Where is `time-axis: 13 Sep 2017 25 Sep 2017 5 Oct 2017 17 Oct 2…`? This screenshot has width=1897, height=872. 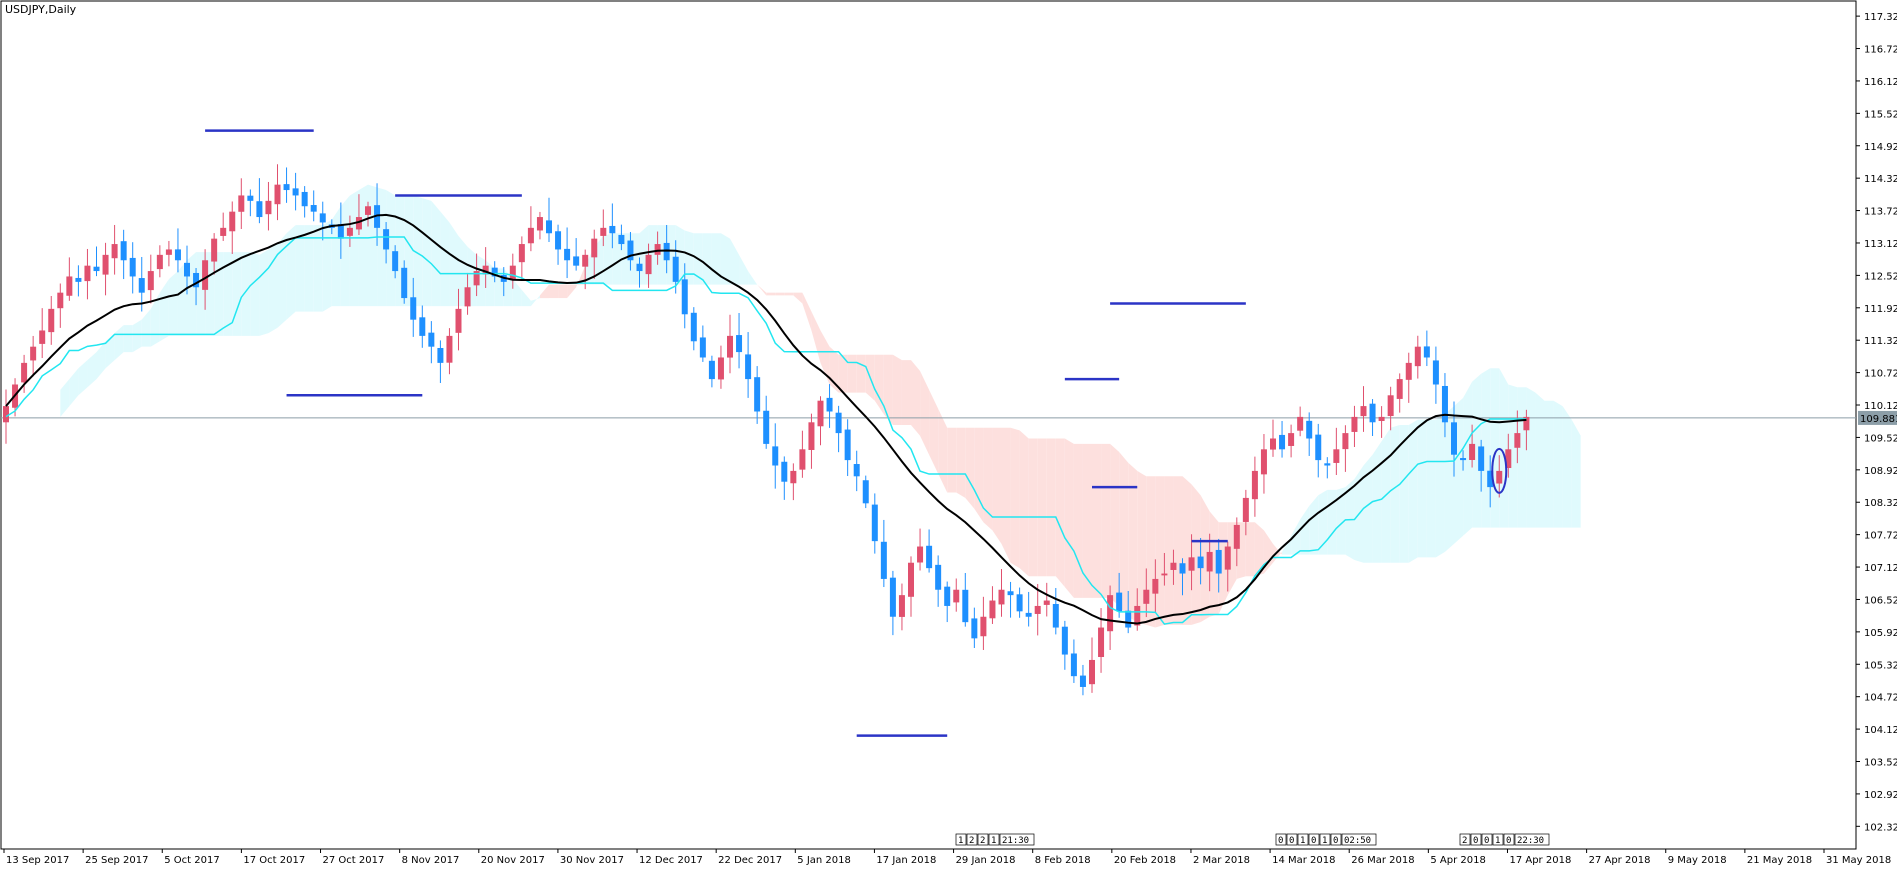 time-axis: 13 Sep 2017 25 Sep 2017 5 Oct 2017 17 Oct 2… is located at coordinates (947, 857).